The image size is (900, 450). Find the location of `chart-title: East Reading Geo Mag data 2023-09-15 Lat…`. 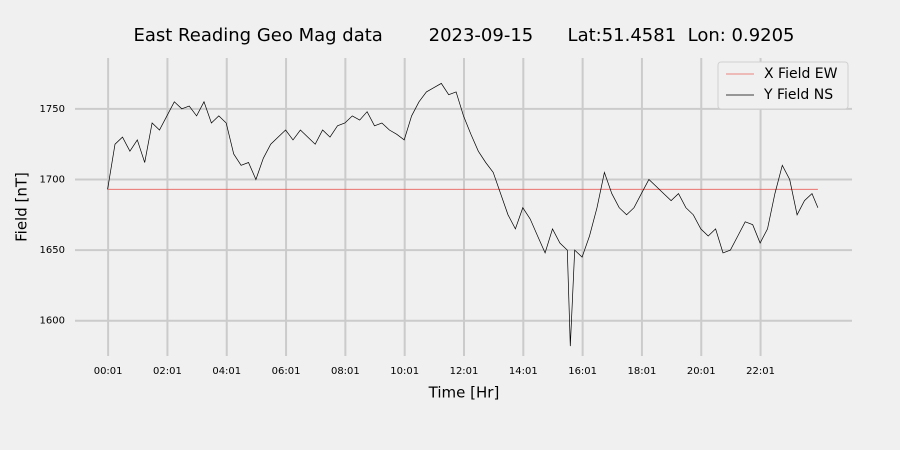

chart-title: East Reading Geo Mag data 2023-09-15 Lat… is located at coordinates (463, 35).